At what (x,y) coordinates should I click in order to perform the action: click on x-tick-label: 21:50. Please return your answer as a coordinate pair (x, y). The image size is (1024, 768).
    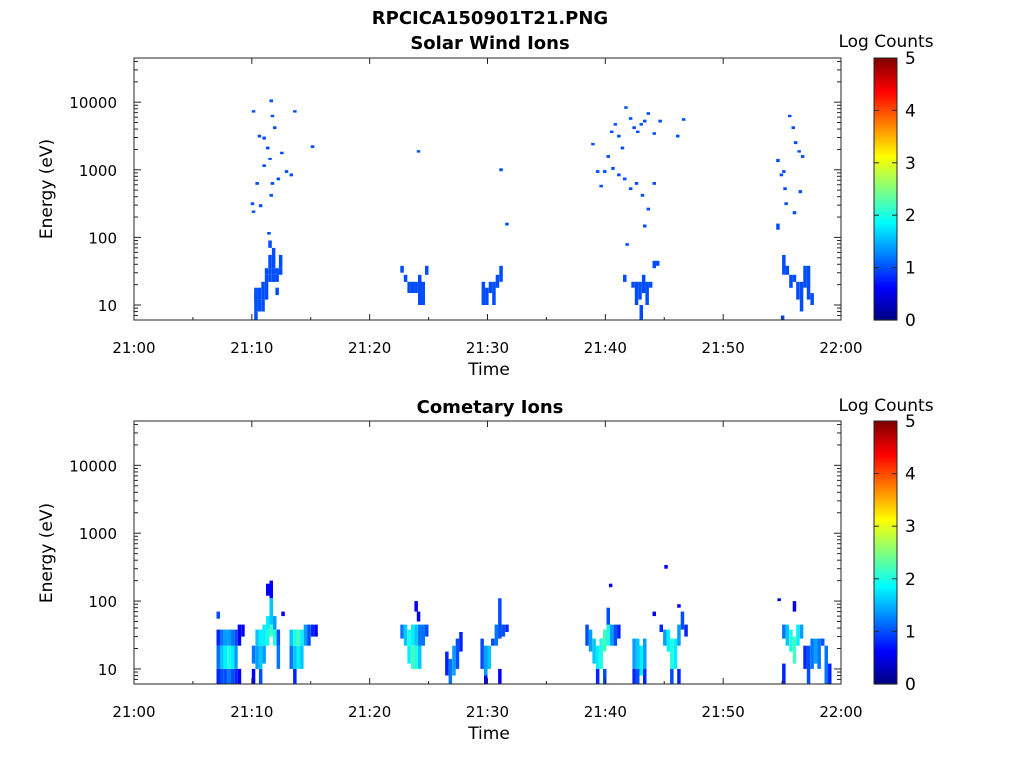
    Looking at the image, I should click on (723, 712).